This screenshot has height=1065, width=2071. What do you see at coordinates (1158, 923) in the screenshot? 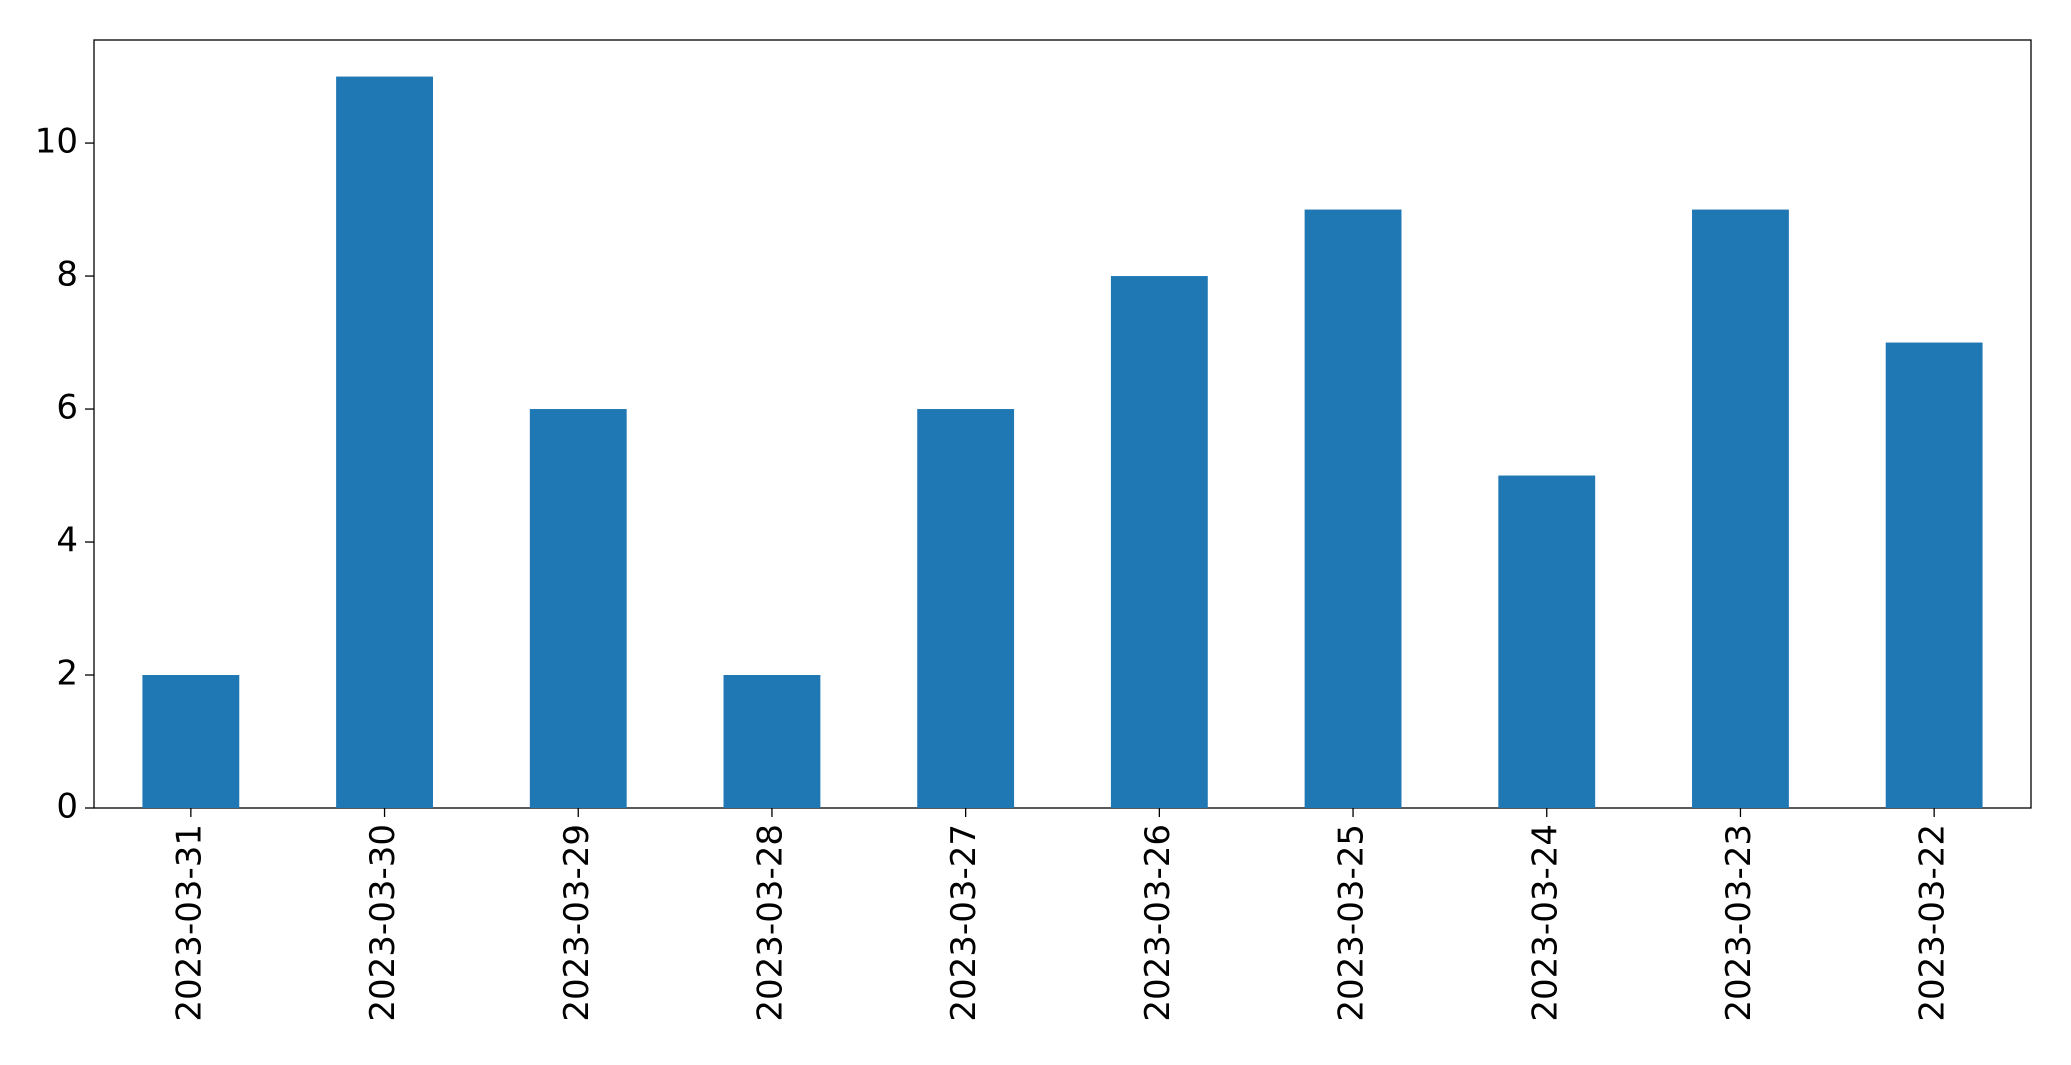
I see `x-tick-label: 2023-03-26` at bounding box center [1158, 923].